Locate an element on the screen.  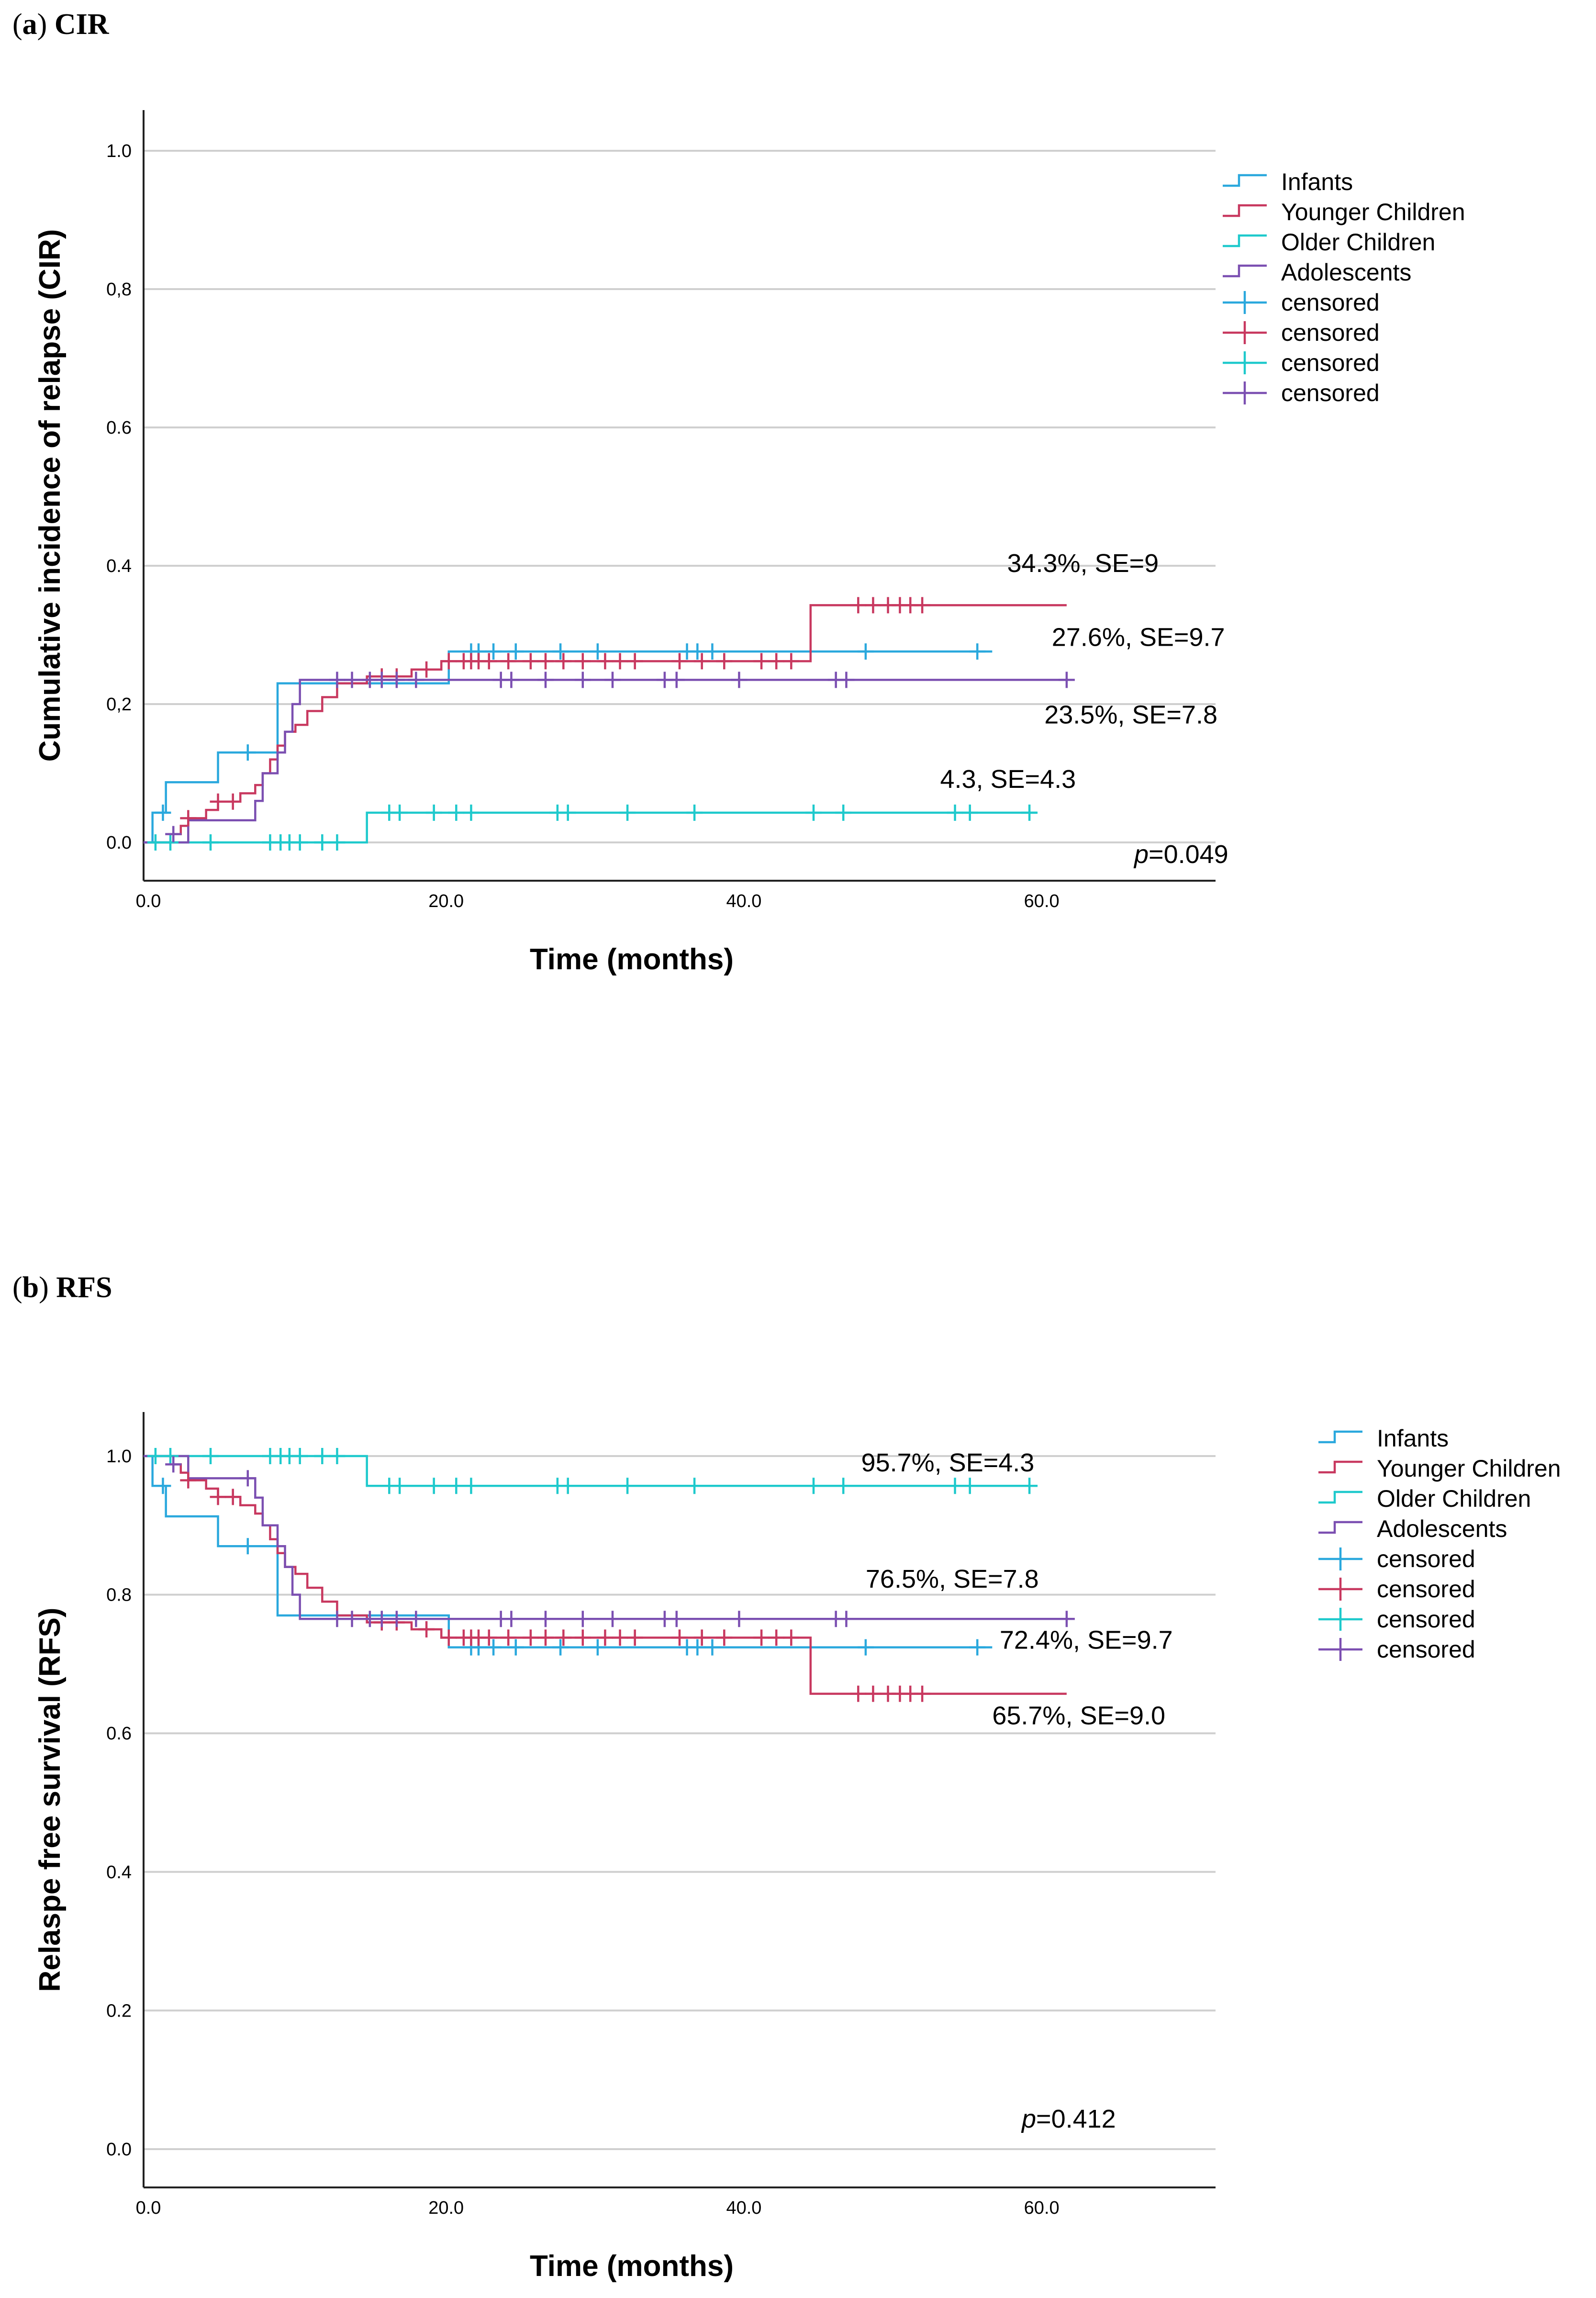
x-tick-label: 60.0 is located at coordinates (1042, 2208).